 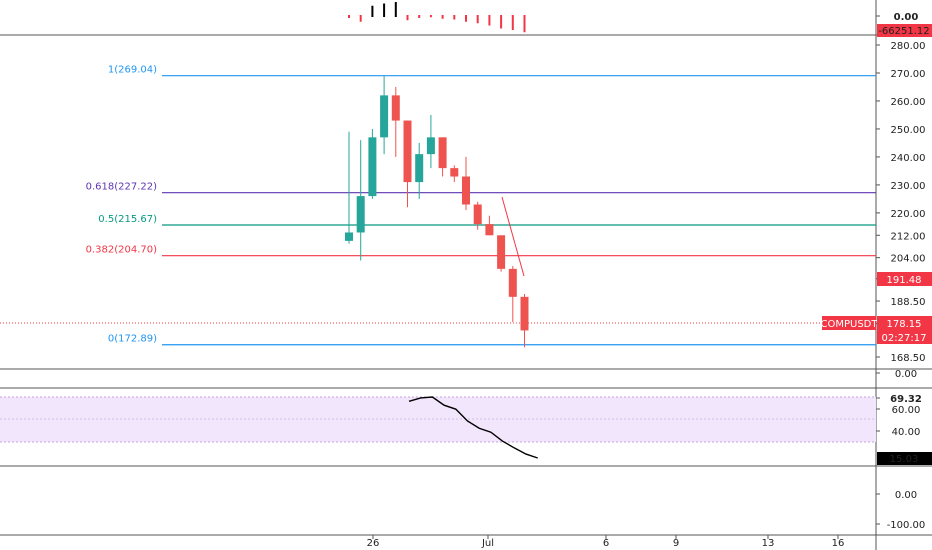 I want to click on symbol-tag-label: COMPUSDT, so click(x=850, y=324).